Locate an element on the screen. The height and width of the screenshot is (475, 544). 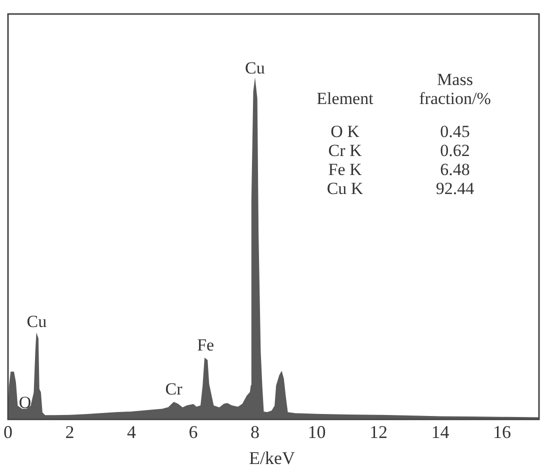
x-tick-label: 4 is located at coordinates (131, 432).